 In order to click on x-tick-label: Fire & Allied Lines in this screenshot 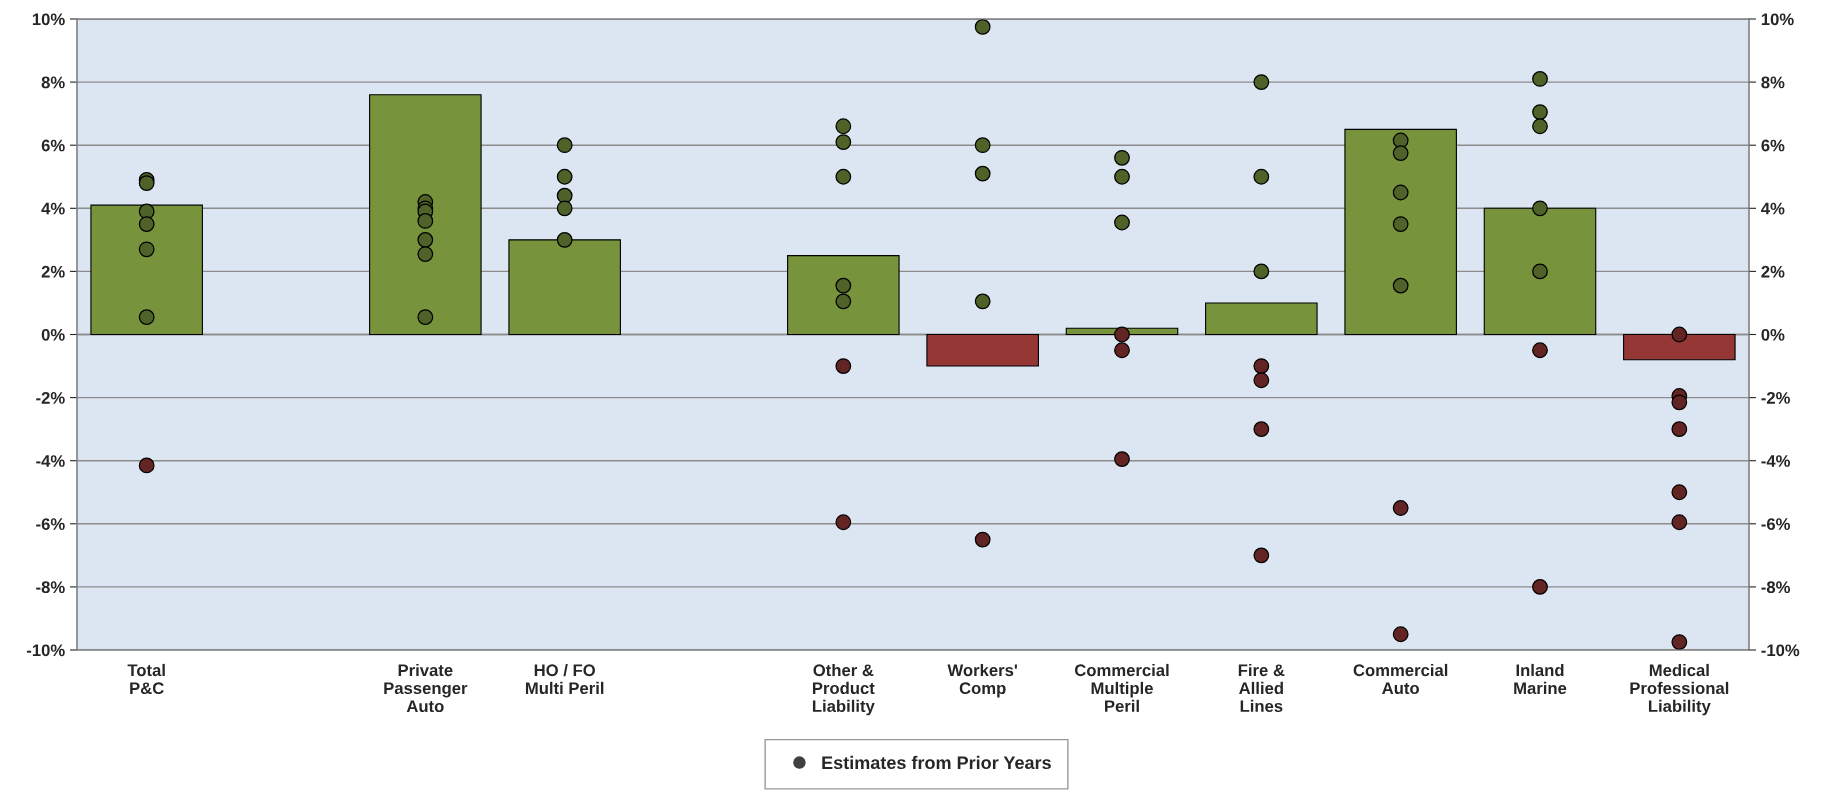, I will do `click(1261, 688)`.